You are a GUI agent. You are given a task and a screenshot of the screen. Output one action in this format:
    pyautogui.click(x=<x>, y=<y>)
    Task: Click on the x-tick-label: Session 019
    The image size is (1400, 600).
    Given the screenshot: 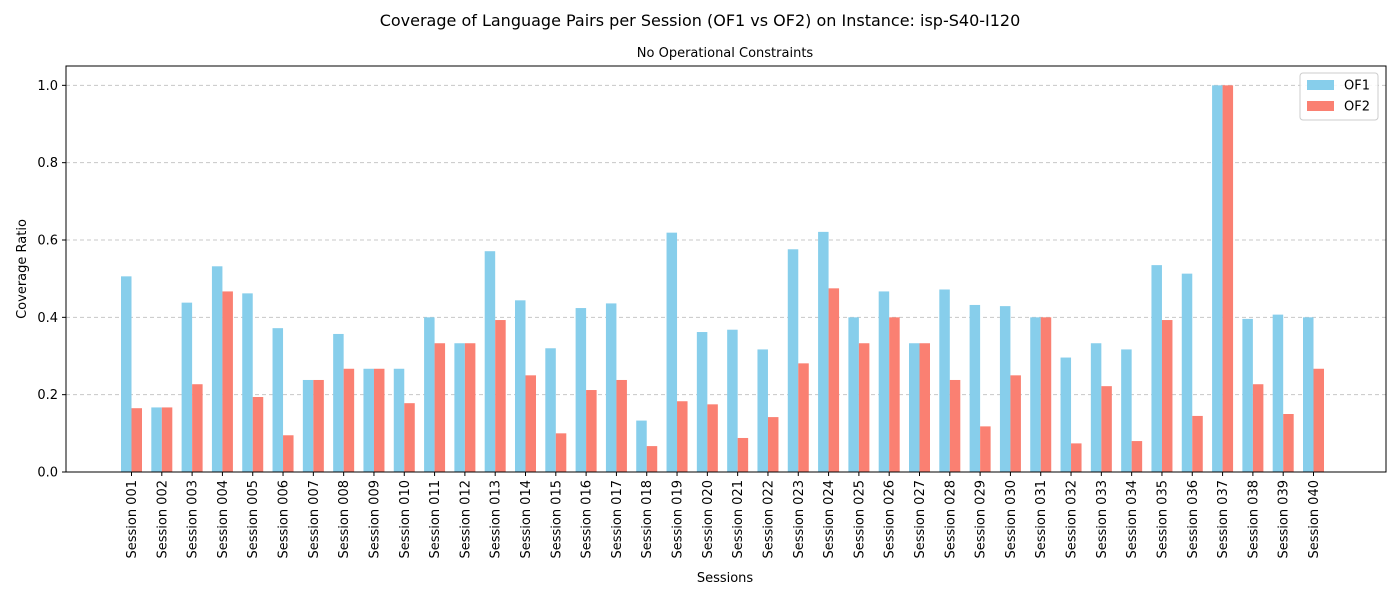 What is the action you would take?
    pyautogui.click(x=678, y=519)
    